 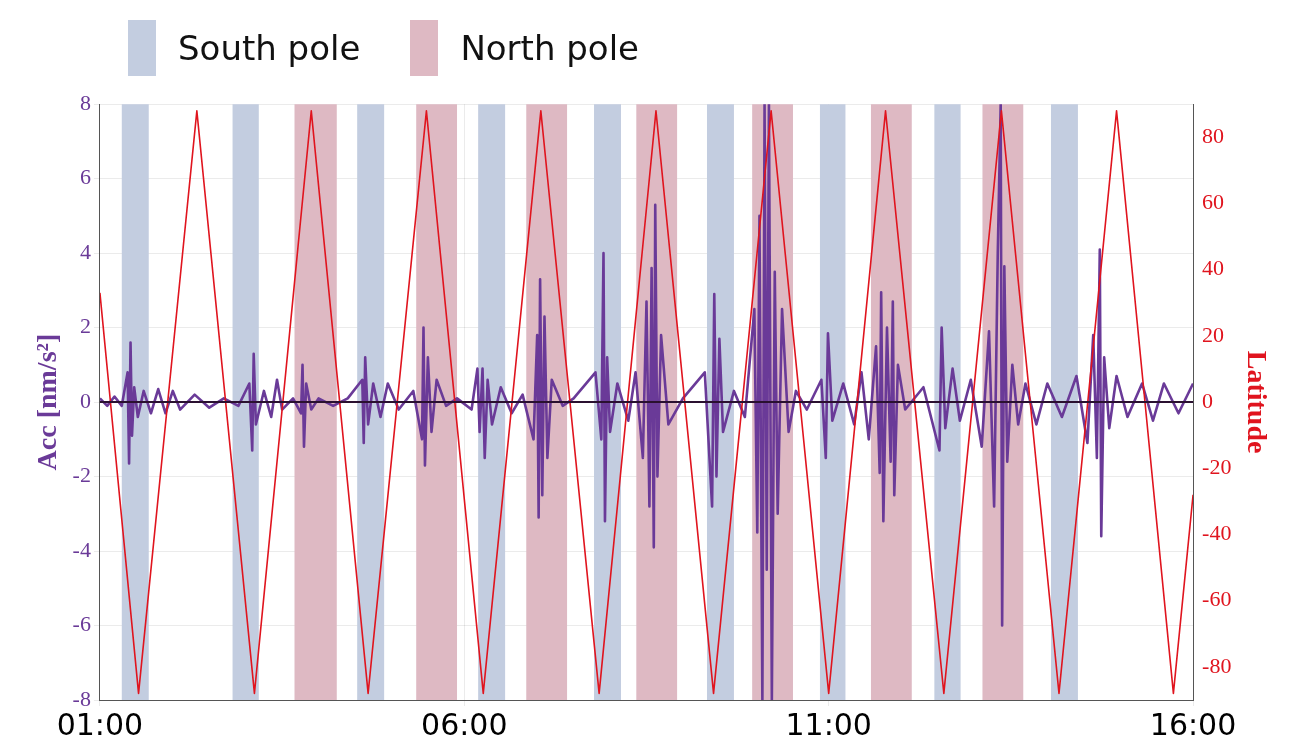 I want to click on y2-tick-label: -20, so click(x=1217, y=467).